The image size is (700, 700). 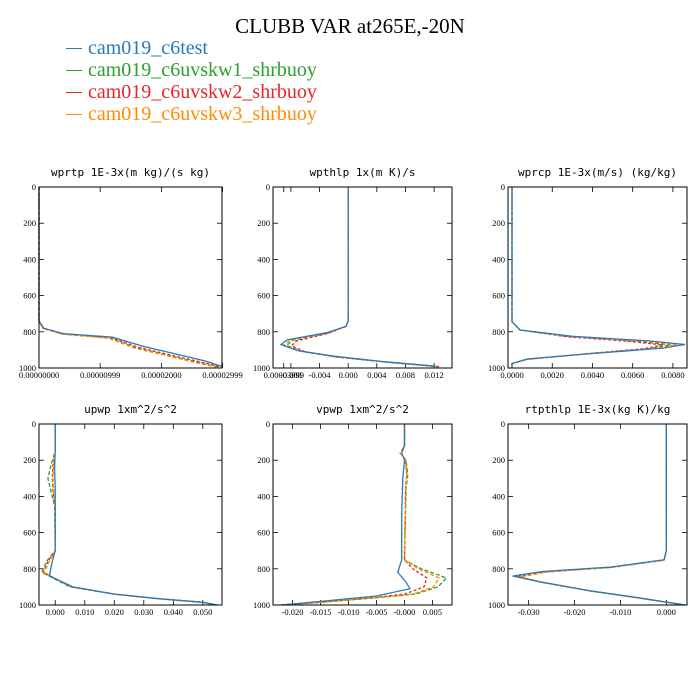 I want to click on x-tick-label: 0.00000000, so click(x=39, y=375).